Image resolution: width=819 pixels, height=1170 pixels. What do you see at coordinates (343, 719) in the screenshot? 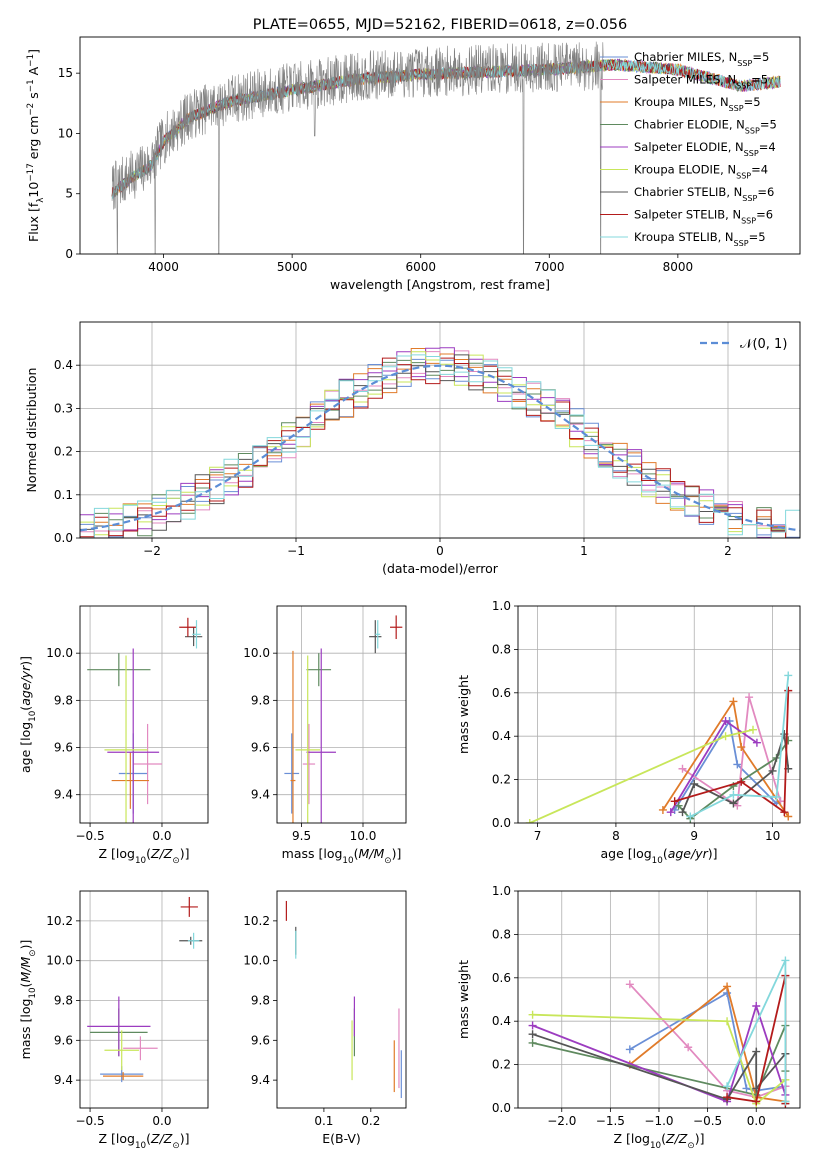
I see `errorbar-points` at bounding box center [343, 719].